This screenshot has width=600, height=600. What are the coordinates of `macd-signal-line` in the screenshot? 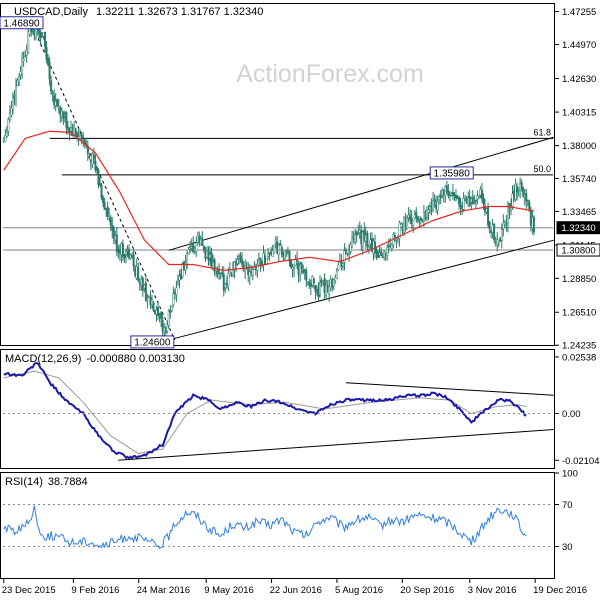 It's located at (265, 412).